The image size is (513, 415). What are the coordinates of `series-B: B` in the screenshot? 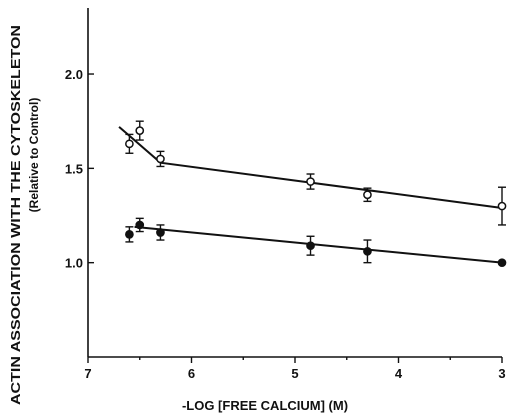 It's located at (316, 242).